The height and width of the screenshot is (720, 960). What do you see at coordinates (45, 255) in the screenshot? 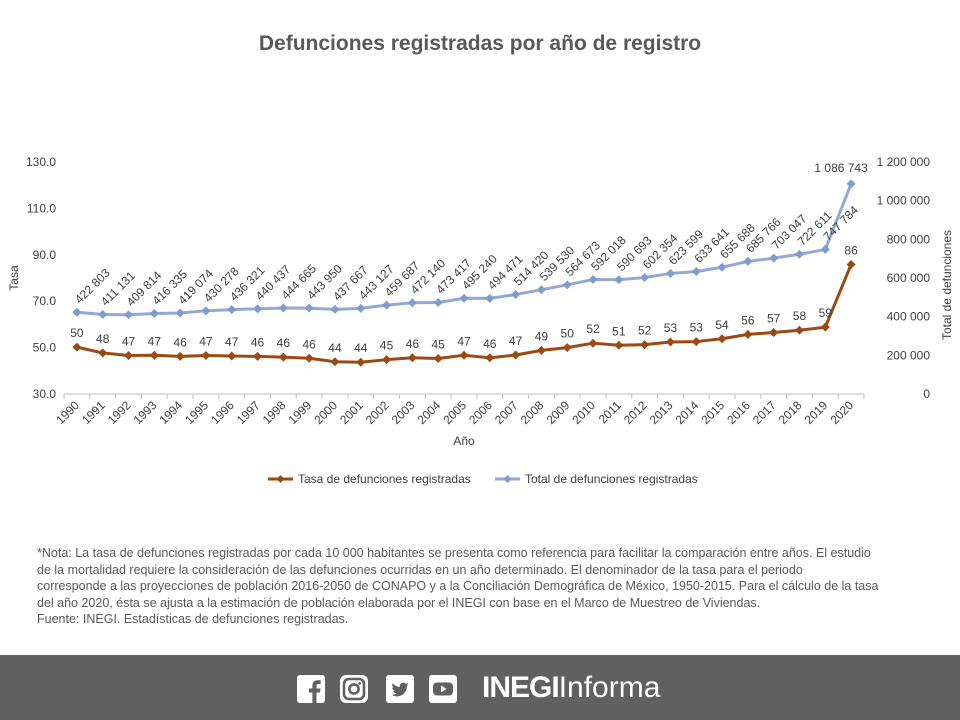
I see `y-left-tick-label: 90.0` at bounding box center [45, 255].